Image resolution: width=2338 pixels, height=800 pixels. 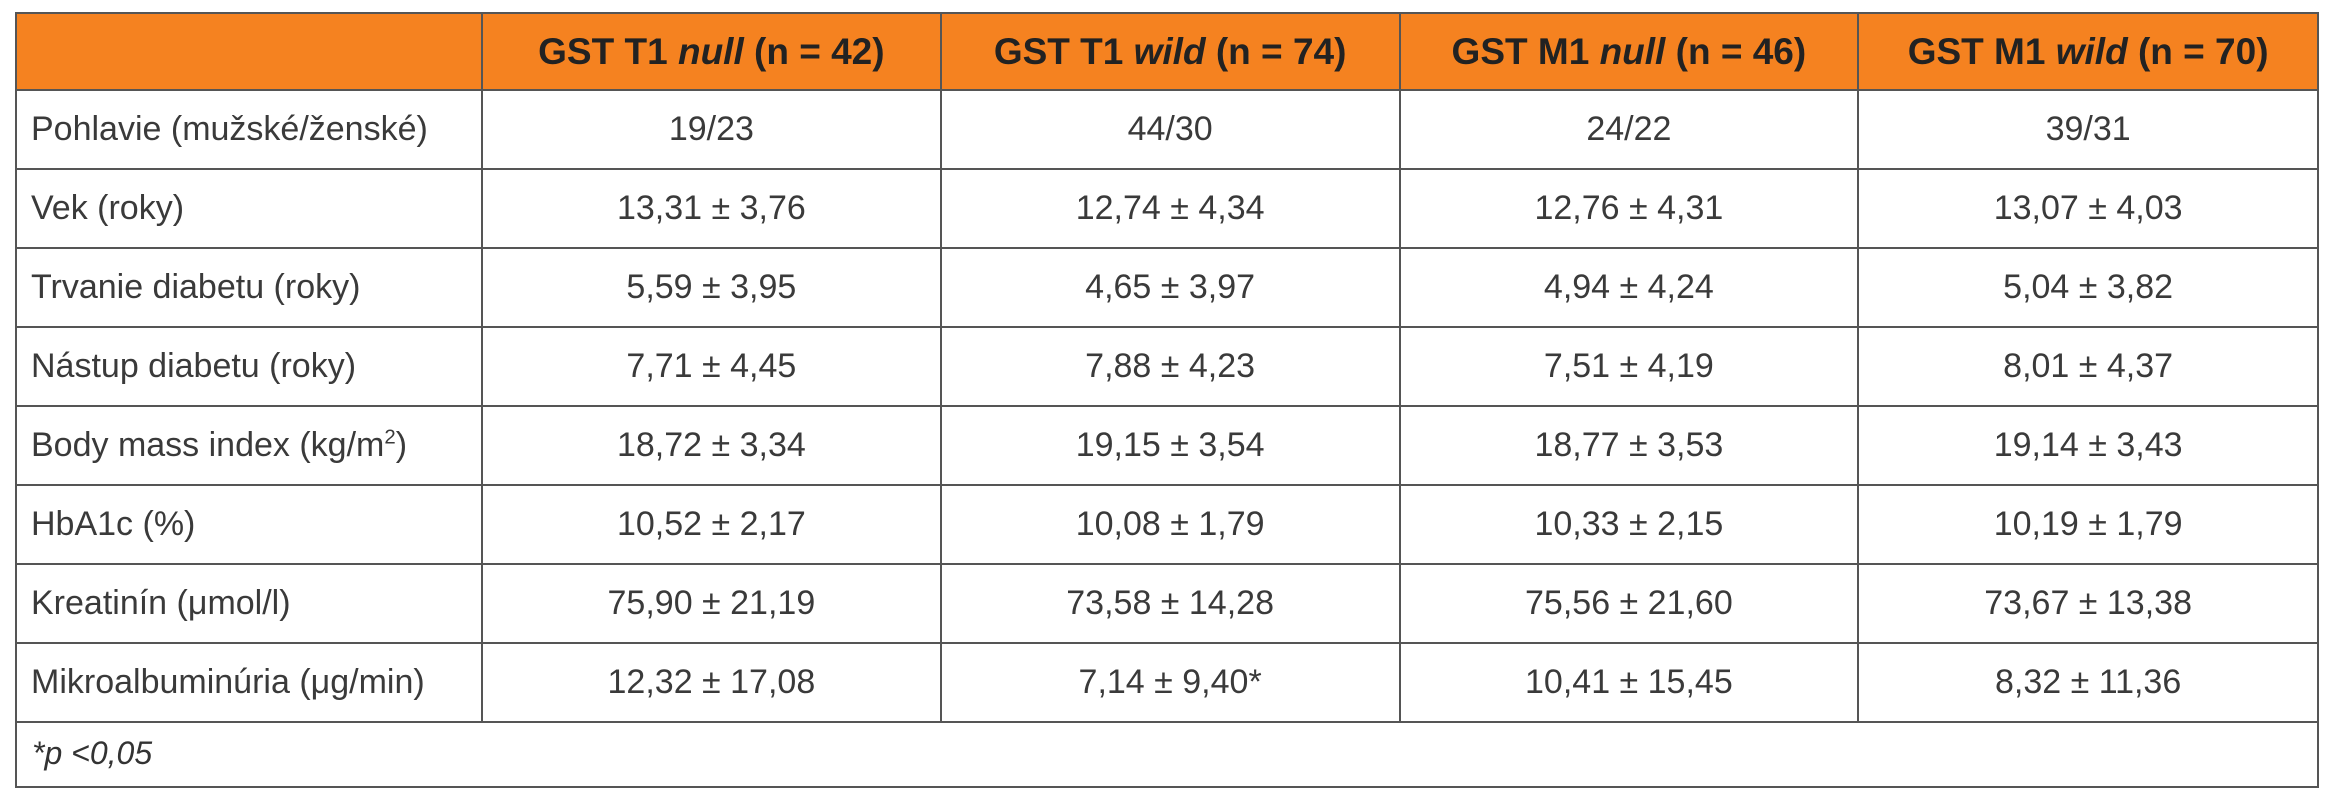 What do you see at coordinates (711, 682) in the screenshot?
I see `table-cell: 12,32 ± 17,08` at bounding box center [711, 682].